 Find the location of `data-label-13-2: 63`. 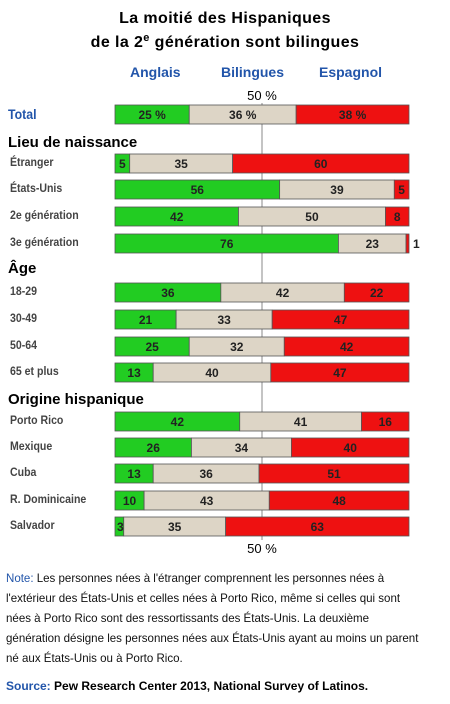

data-label-13-2: 63 is located at coordinates (318, 527).